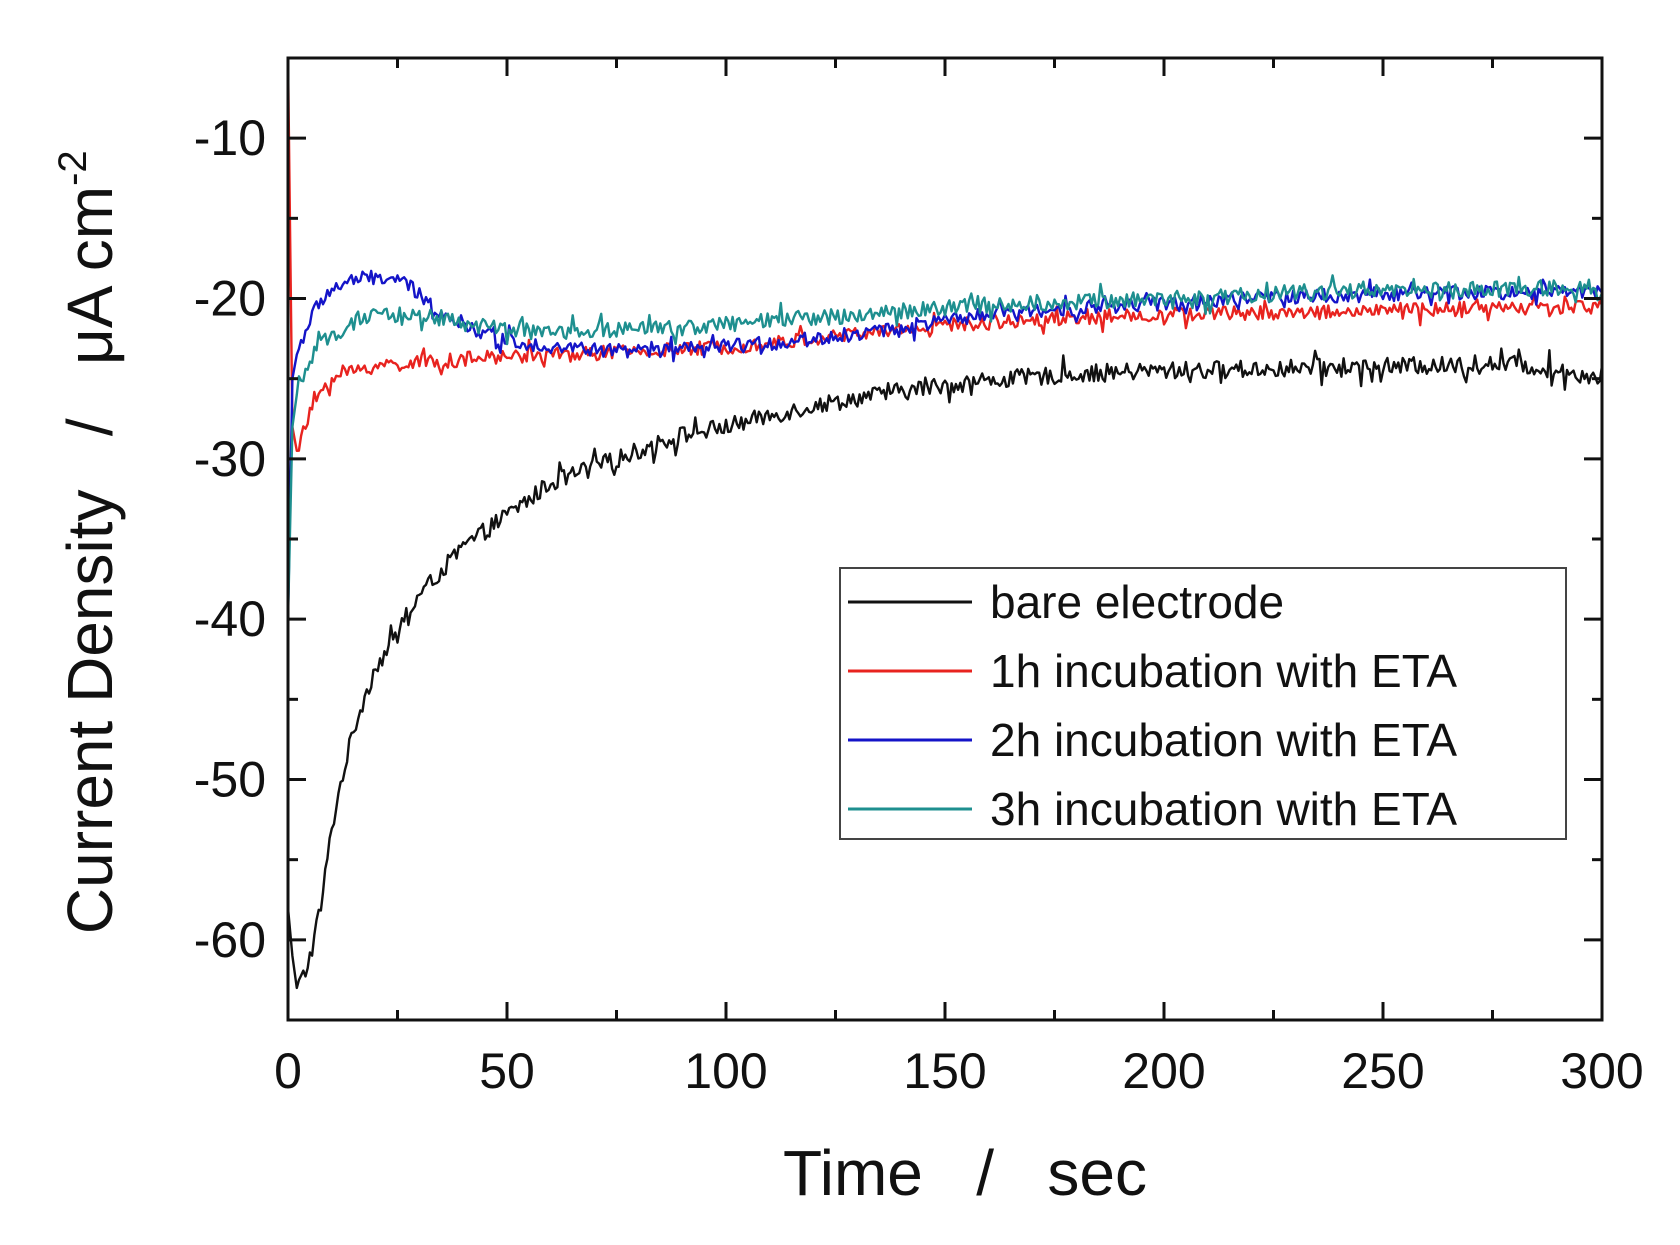 The width and height of the screenshot is (1680, 1245). I want to click on y-tick-label: -60, so click(230, 940).